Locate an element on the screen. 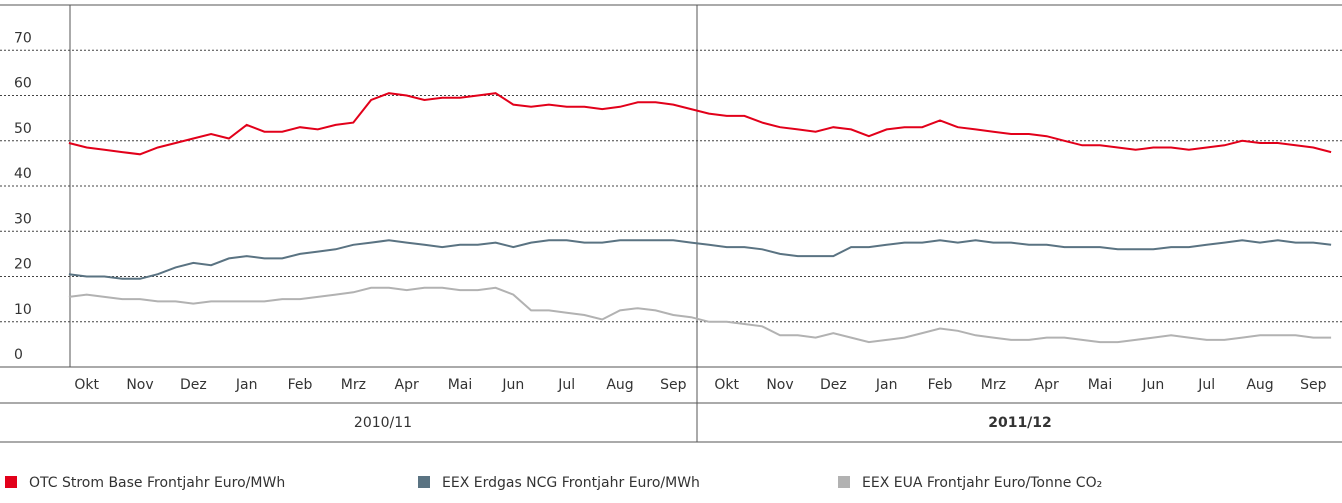 This screenshot has width=1342, height=503. y-tick-label: 30 is located at coordinates (23, 219).